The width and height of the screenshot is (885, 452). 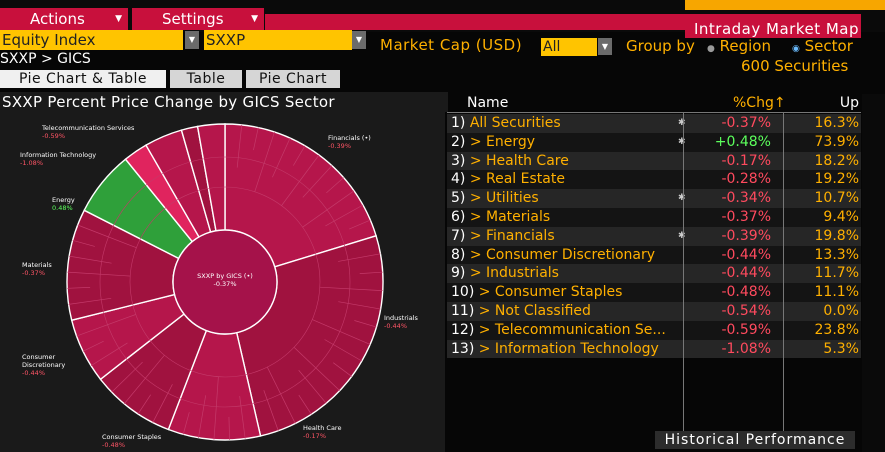 I want to click on row-label: > Materials, so click(x=510, y=217).